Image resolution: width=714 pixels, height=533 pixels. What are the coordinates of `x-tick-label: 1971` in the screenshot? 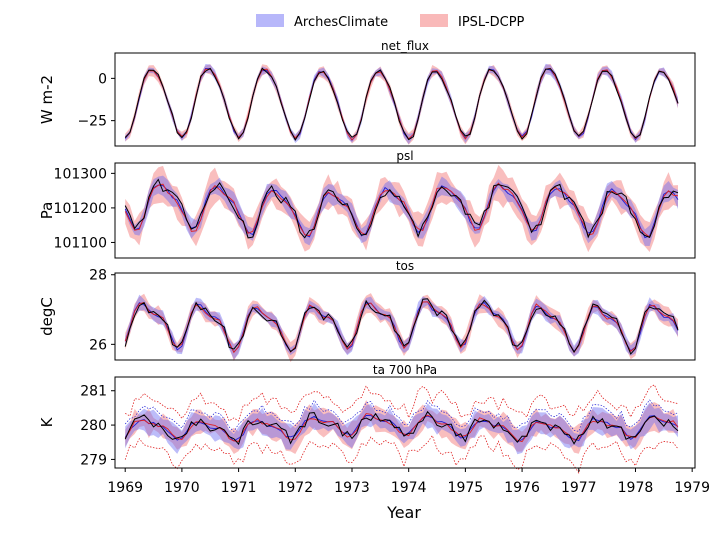 It's located at (239, 488).